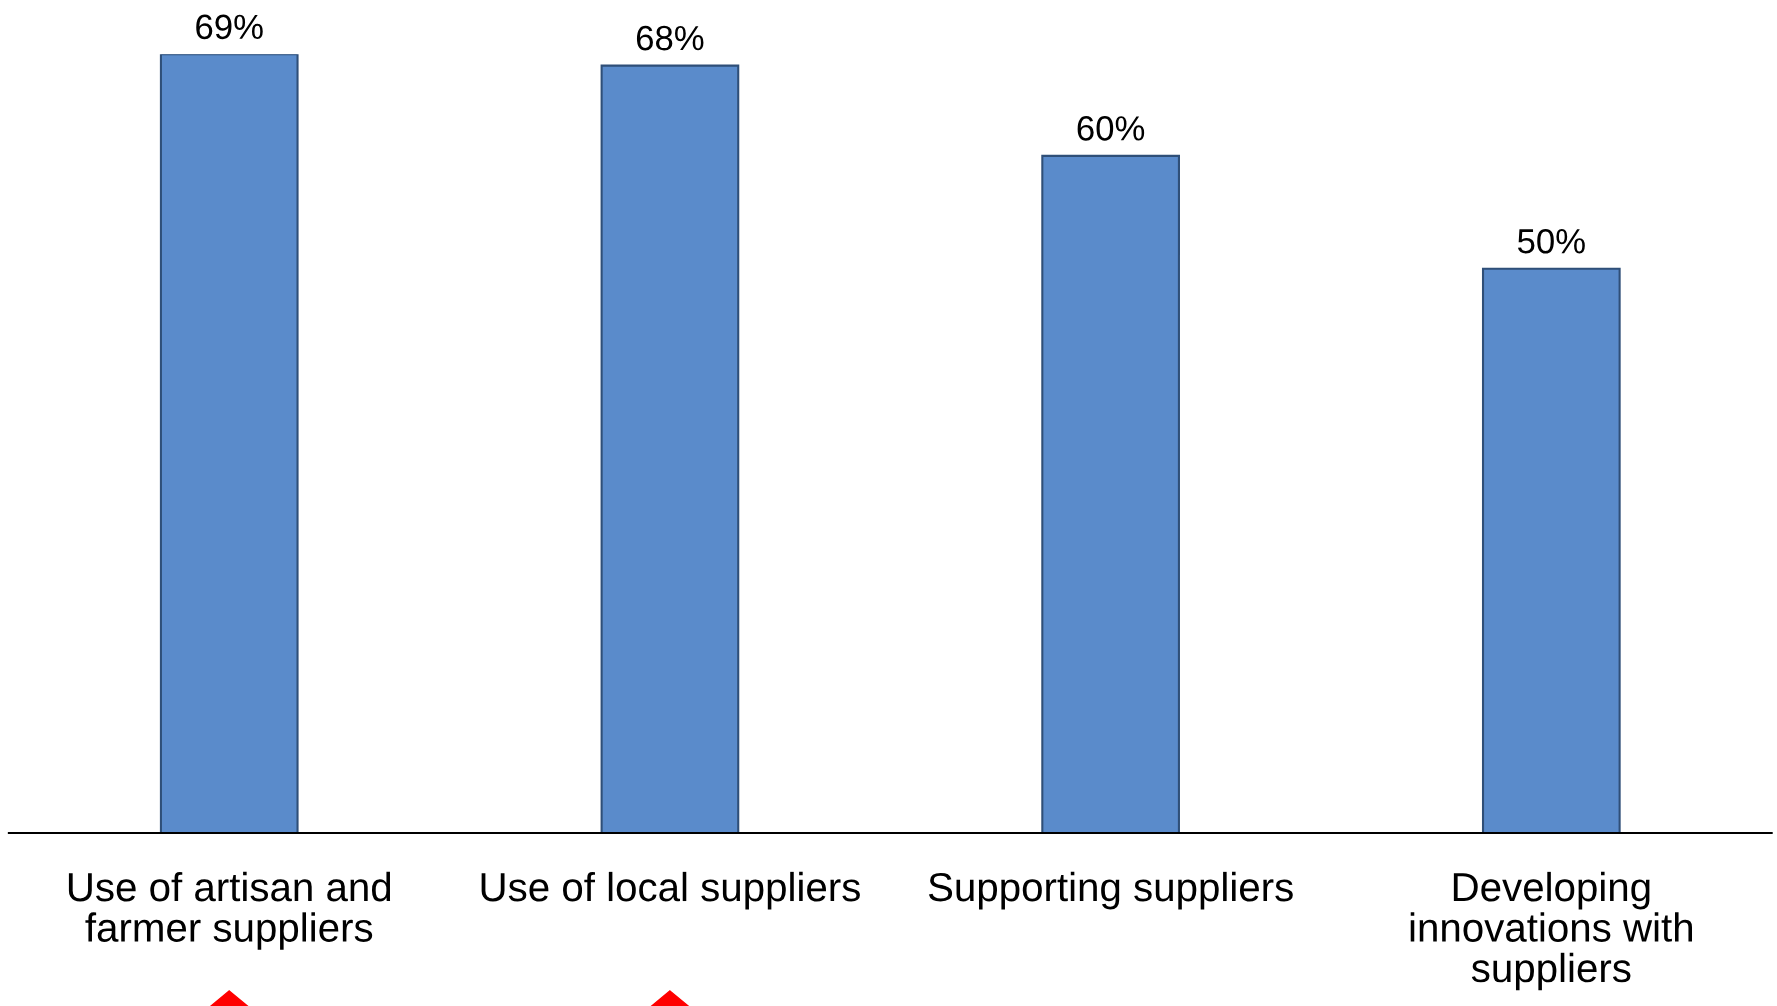 Image resolution: width=1777 pixels, height=1006 pixels. I want to click on x-tick-label: Supporting suppliers, so click(1110, 890).